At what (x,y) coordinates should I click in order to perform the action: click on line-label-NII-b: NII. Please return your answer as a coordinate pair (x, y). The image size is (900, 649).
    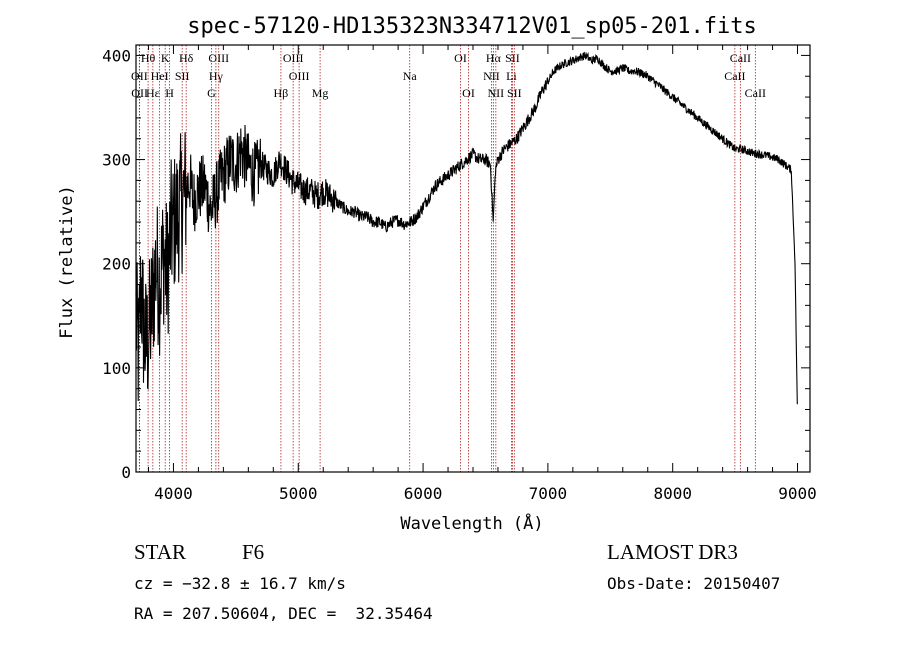
    Looking at the image, I should click on (496, 93).